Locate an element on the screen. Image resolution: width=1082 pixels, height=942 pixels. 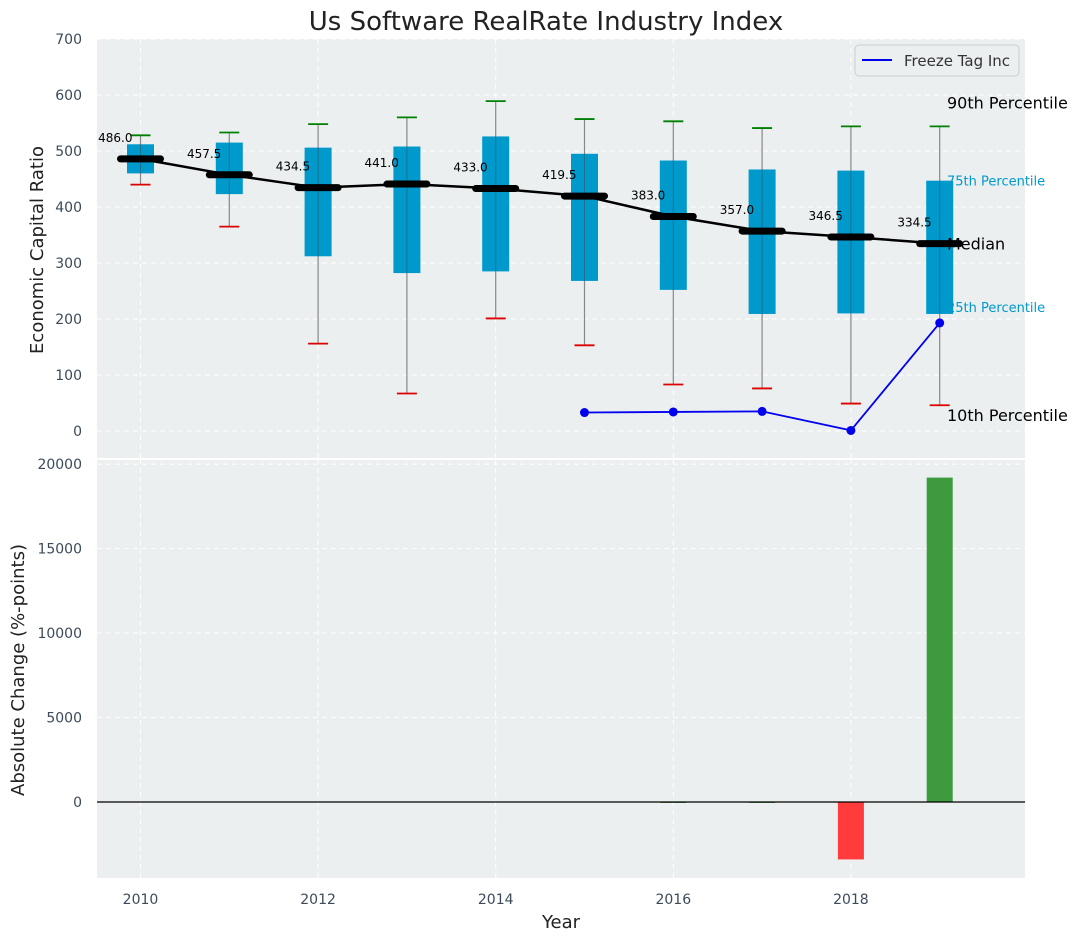
p75-label: 75th Percentile is located at coordinates (996, 182).